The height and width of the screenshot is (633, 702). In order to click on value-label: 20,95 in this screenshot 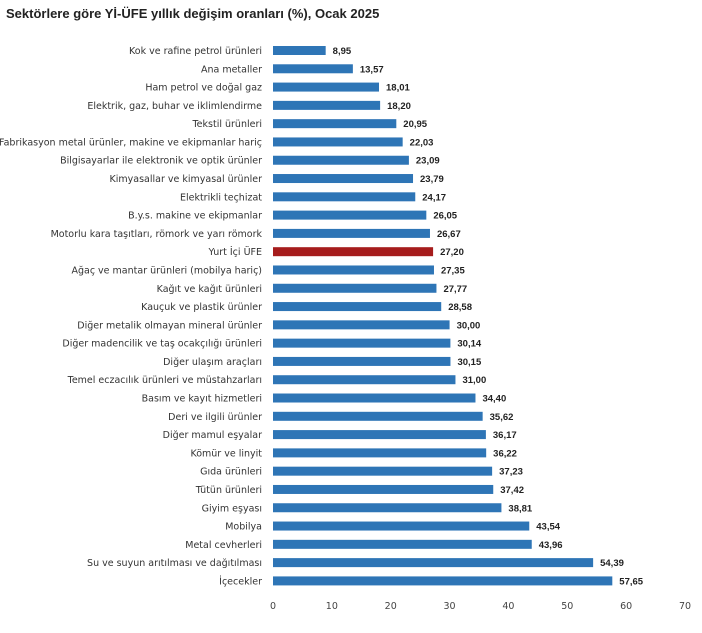, I will do `click(415, 124)`.